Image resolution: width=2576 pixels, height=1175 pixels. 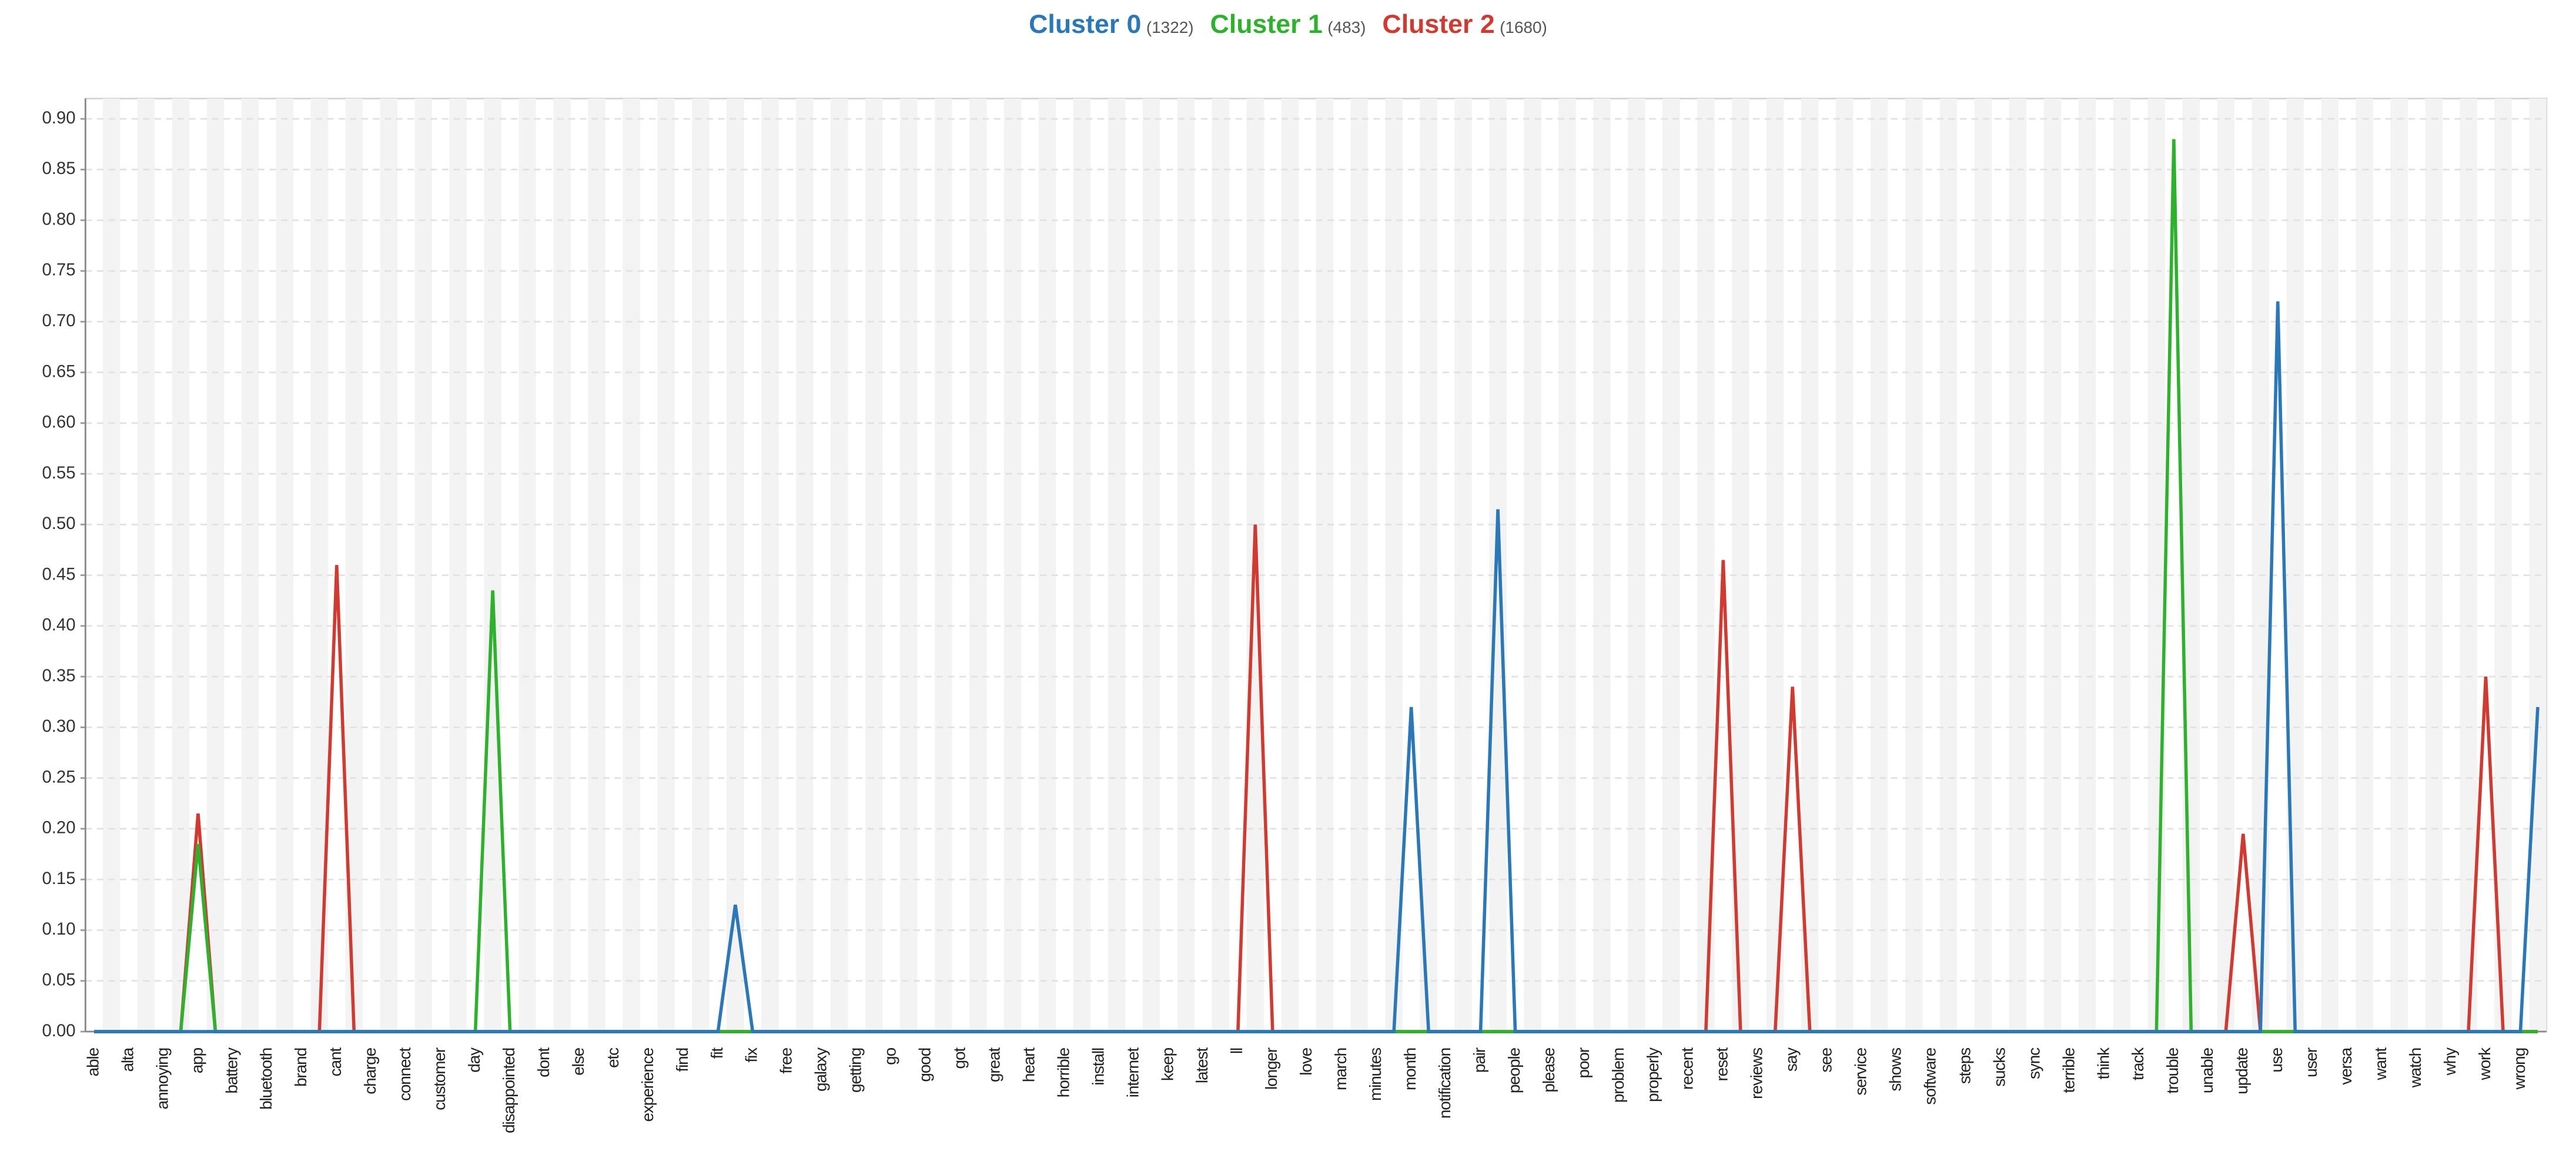 What do you see at coordinates (856, 1071) in the screenshot?
I see `x-tick-label: getting` at bounding box center [856, 1071].